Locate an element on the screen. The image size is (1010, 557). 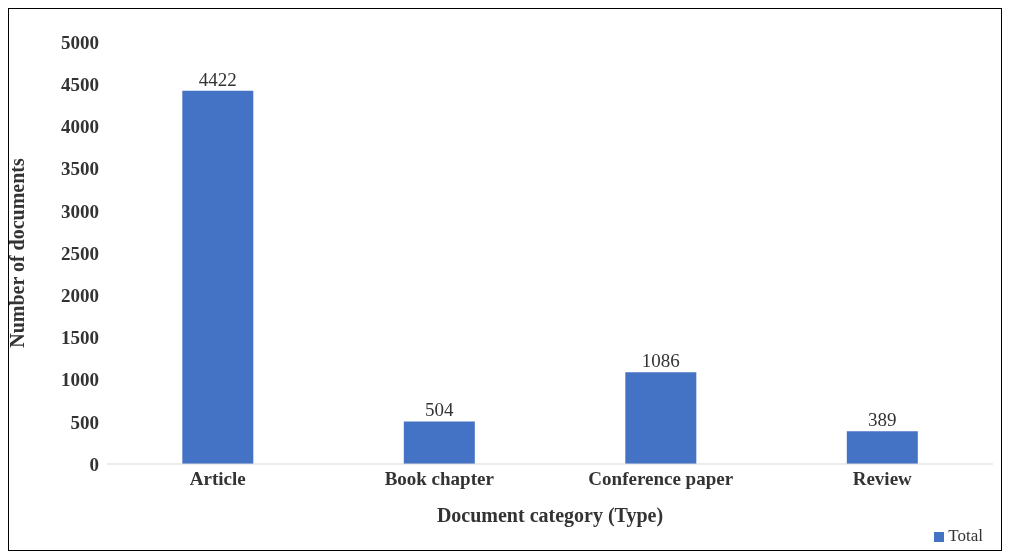
y-tick-label: 500 is located at coordinates (84, 422).